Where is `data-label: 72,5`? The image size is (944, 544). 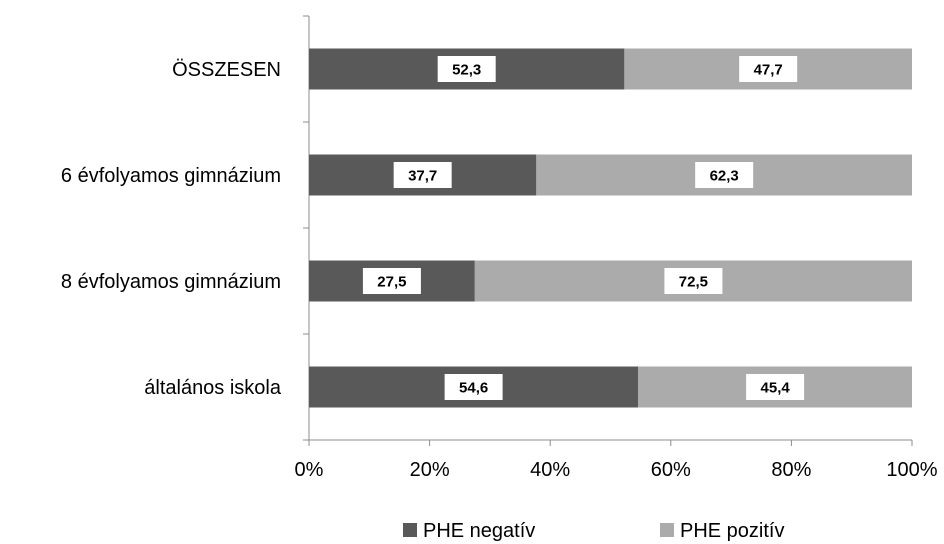 data-label: 72,5 is located at coordinates (693, 282).